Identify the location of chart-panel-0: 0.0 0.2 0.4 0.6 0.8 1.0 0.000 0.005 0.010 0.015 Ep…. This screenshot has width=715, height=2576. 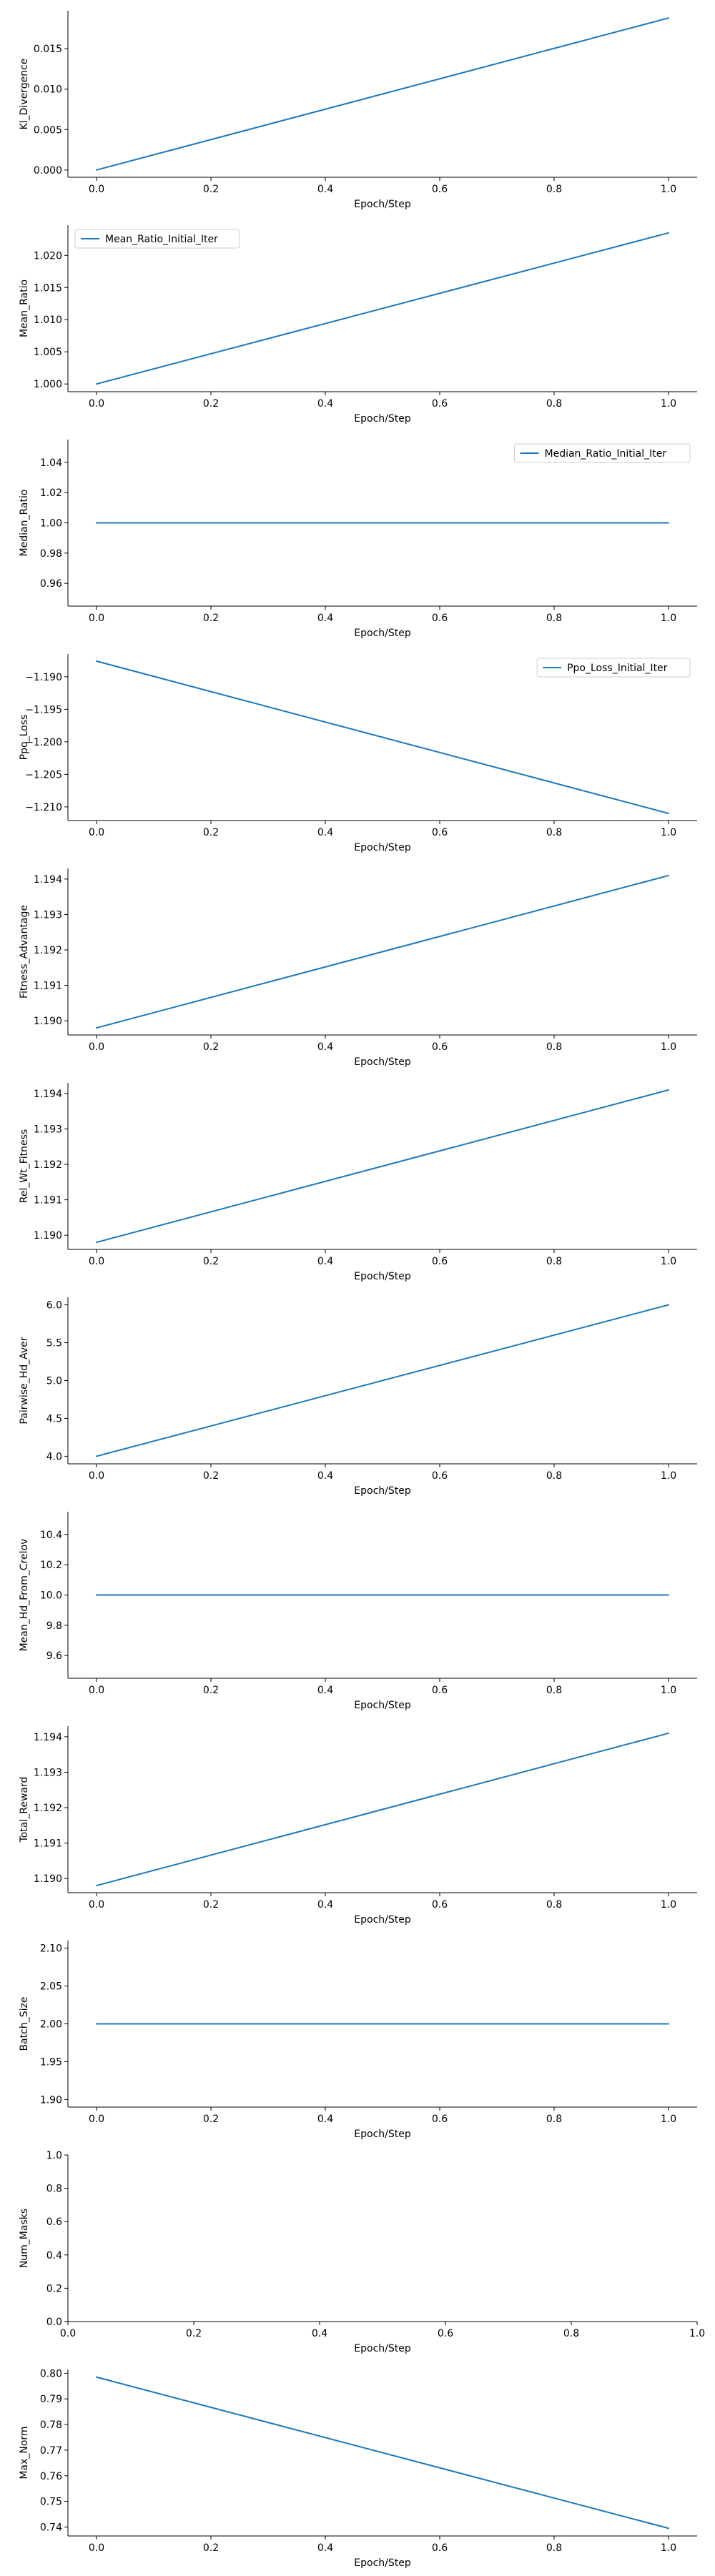
(358, 111).